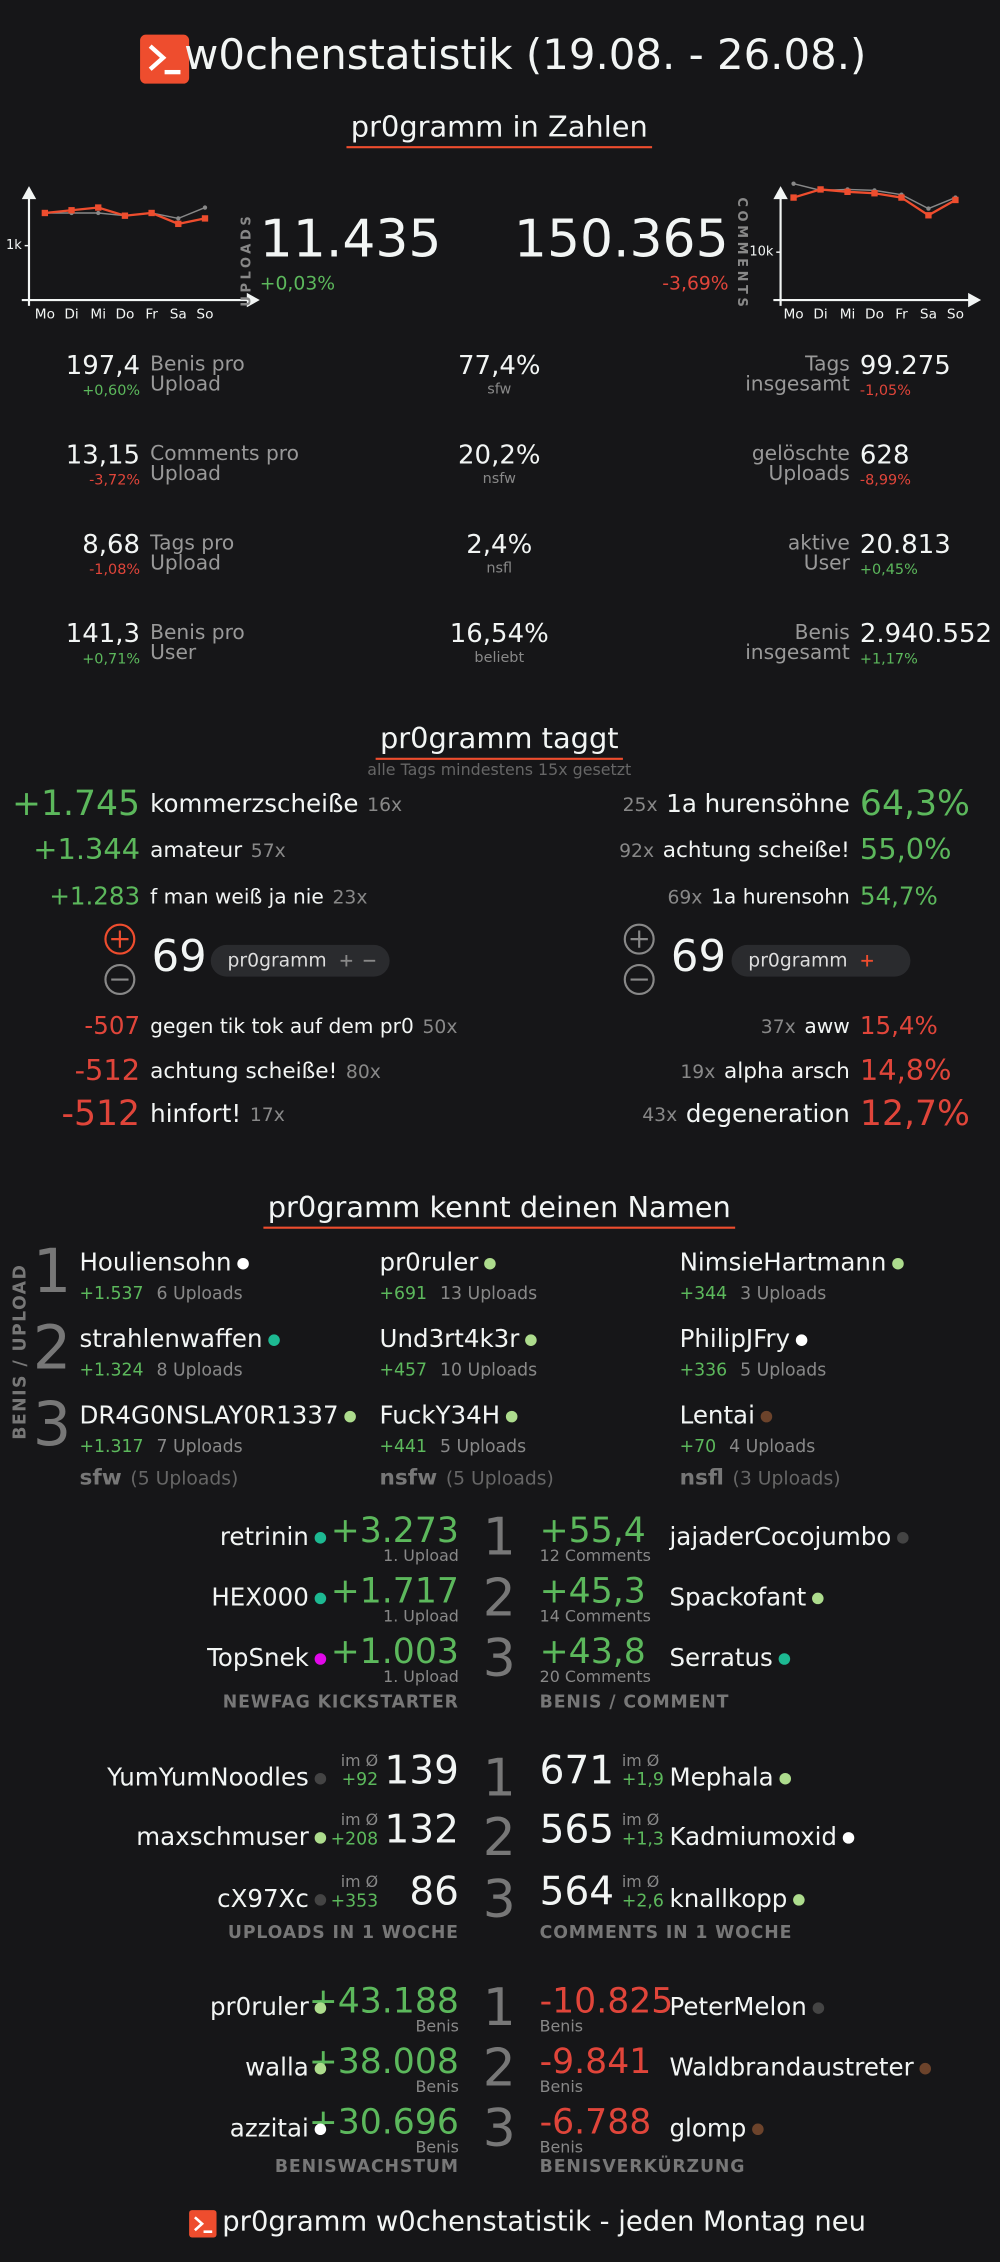  Describe the element at coordinates (158, 1478) in the screenshot. I see `column-label: sfw (5 Uploads)` at that location.